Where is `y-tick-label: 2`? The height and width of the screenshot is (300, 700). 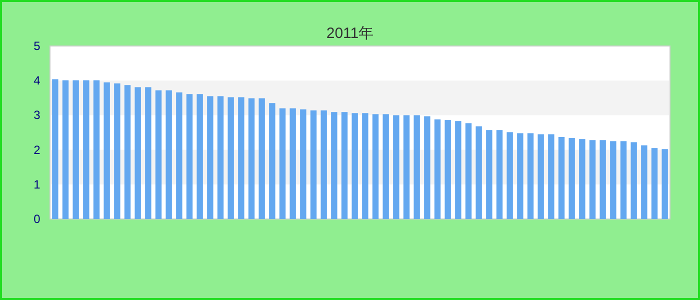 y-tick-label: 2 is located at coordinates (37, 149).